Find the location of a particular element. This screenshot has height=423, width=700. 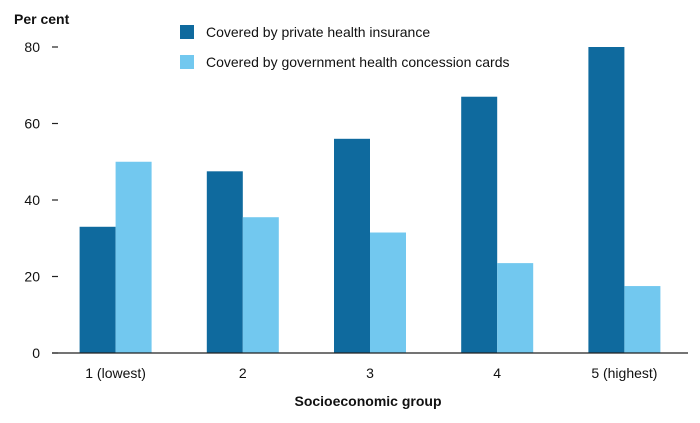

legend-label: Covered by private health insurance is located at coordinates (318, 32).